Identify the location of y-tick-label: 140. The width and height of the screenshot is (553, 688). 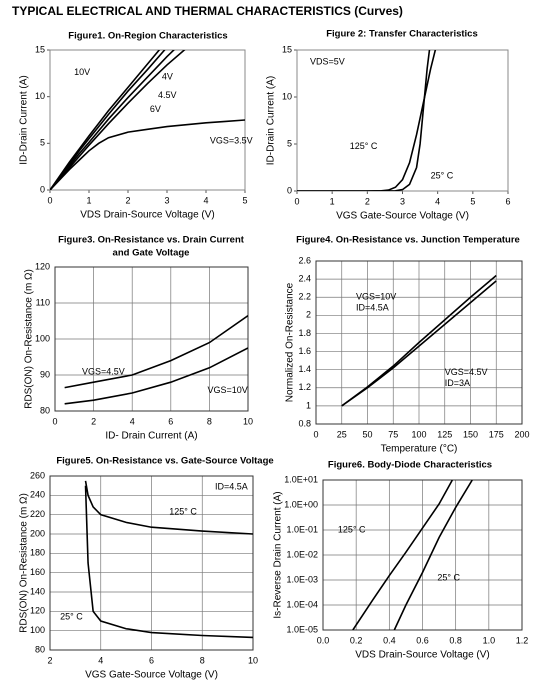
(37, 591).